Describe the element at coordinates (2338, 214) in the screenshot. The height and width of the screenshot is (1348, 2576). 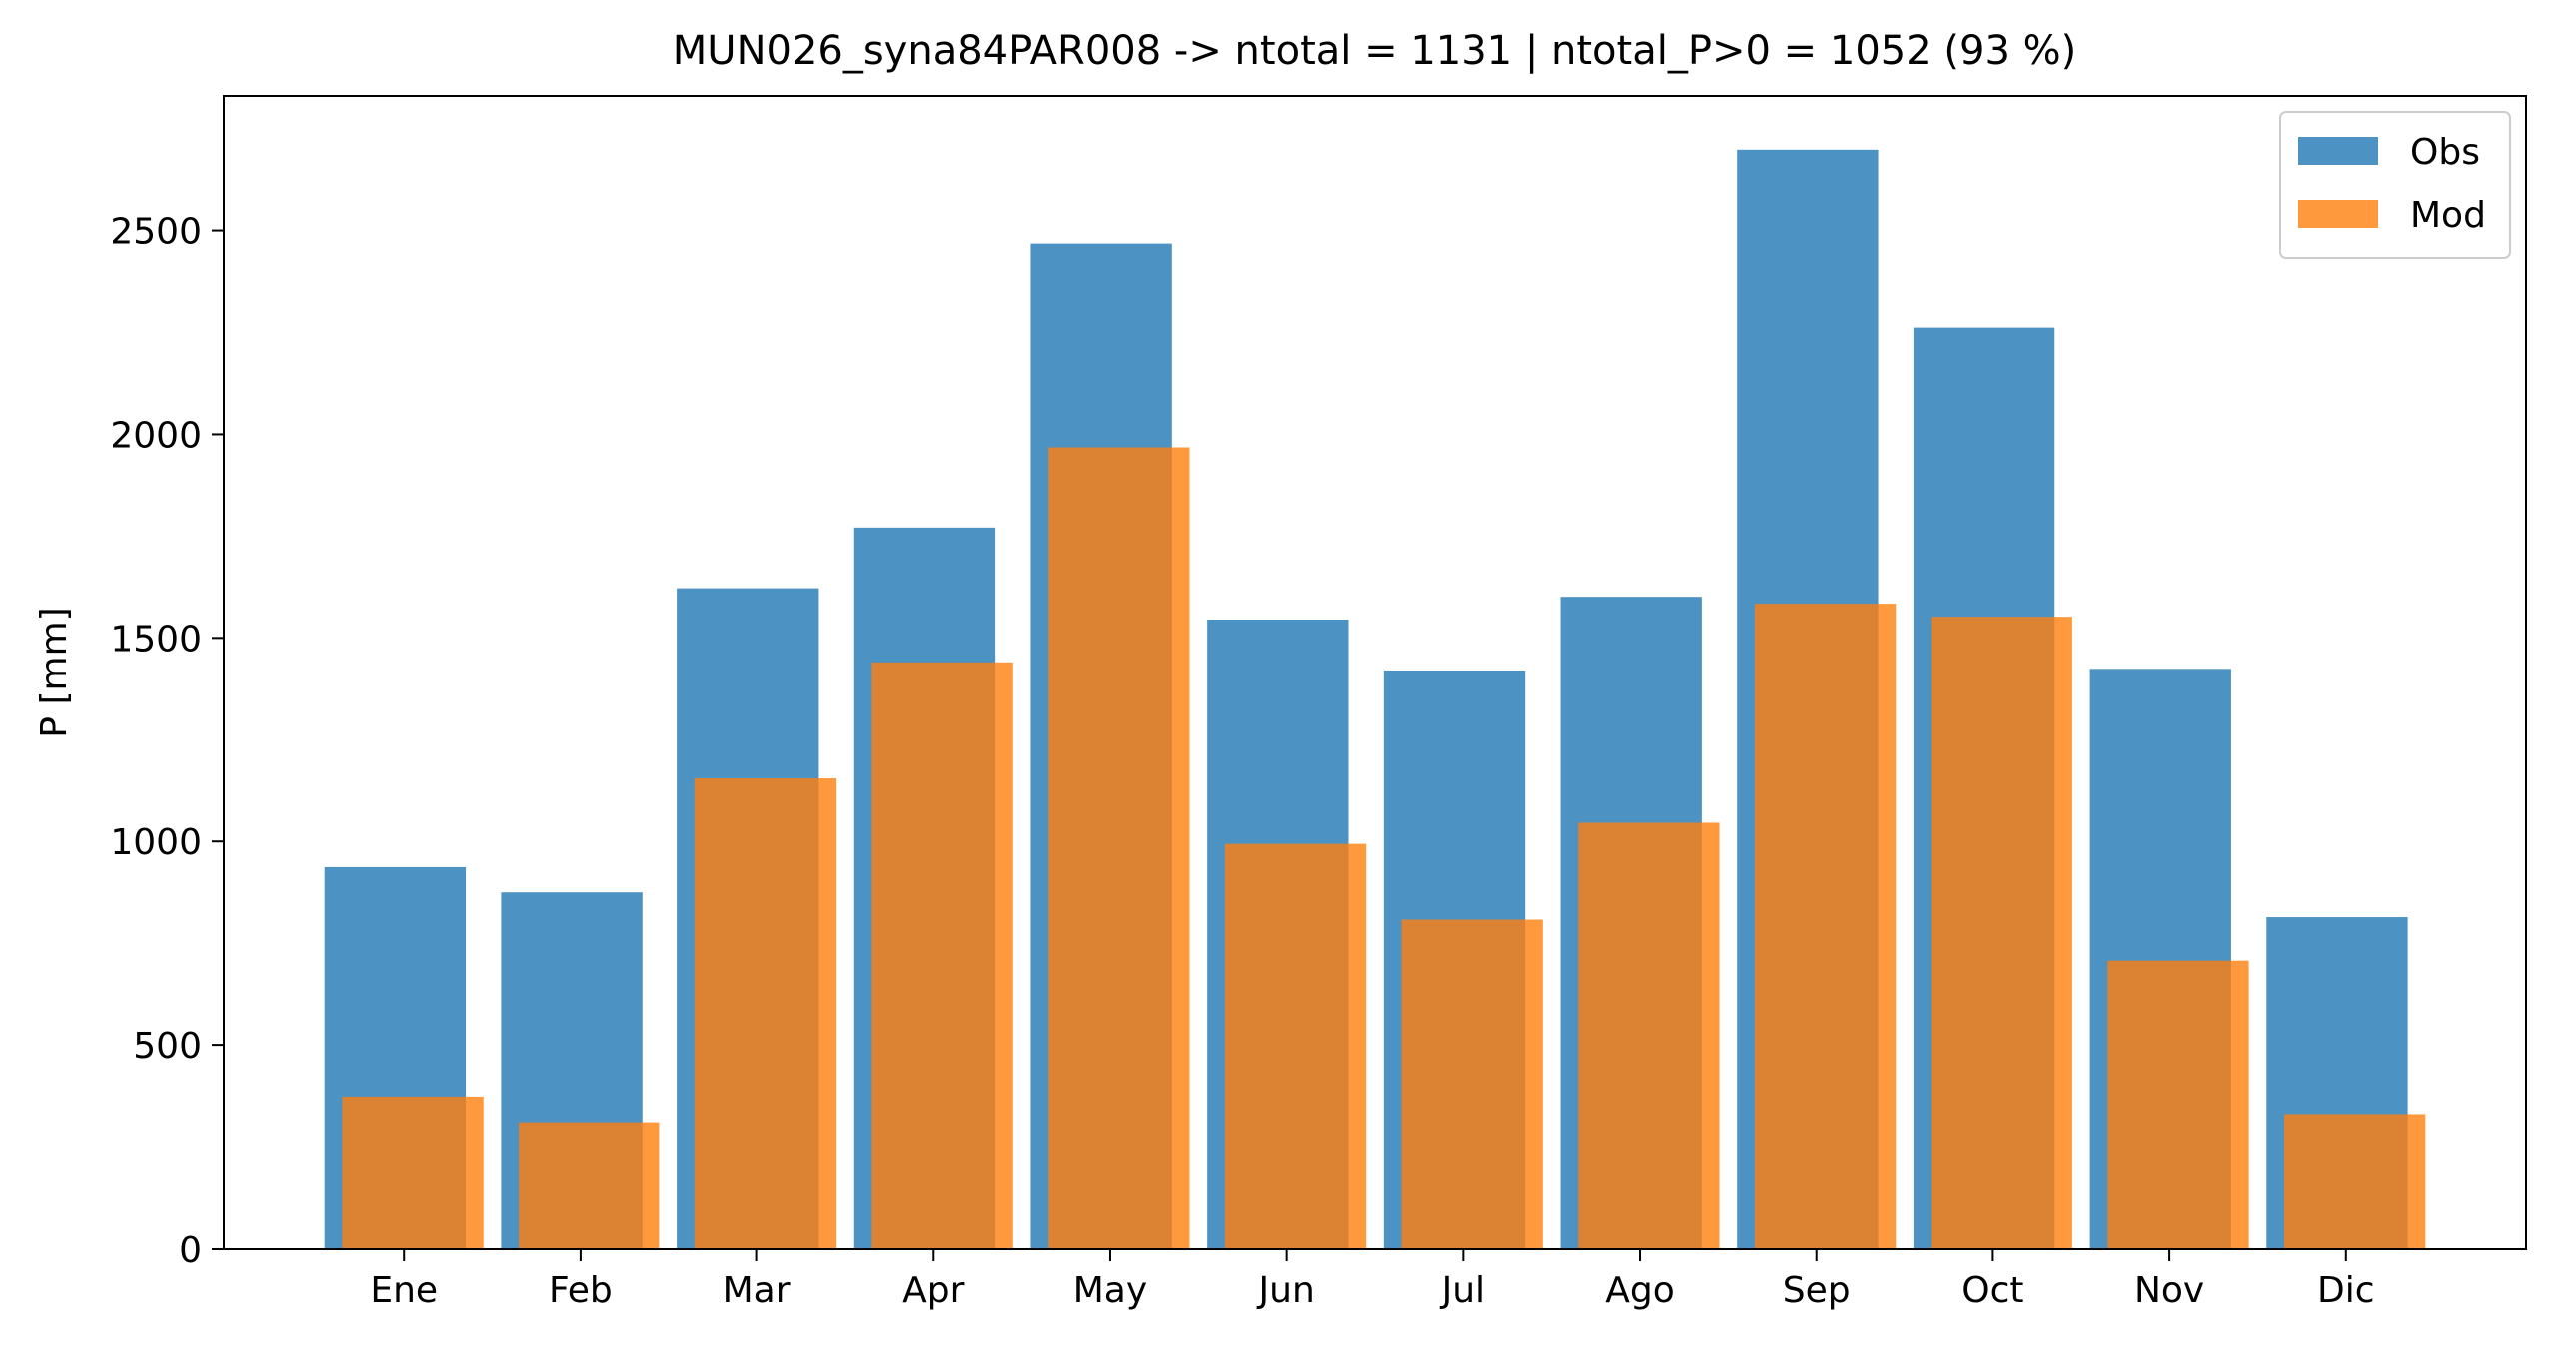
I see `legend-swatch-mod` at that location.